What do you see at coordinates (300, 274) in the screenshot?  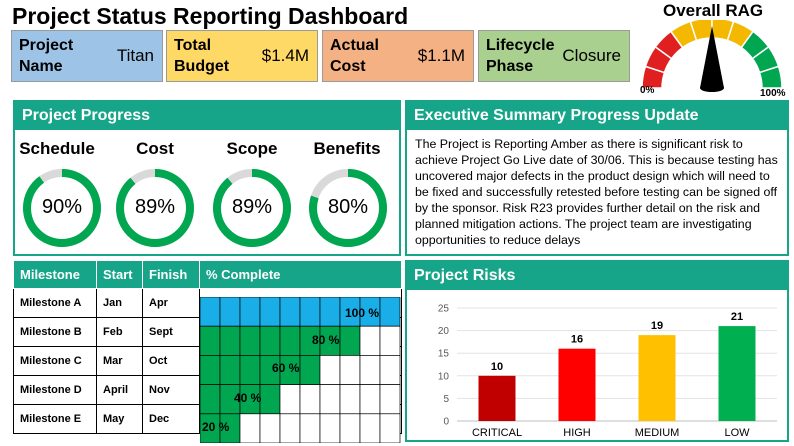 I see `complete-column-header: % Complete` at bounding box center [300, 274].